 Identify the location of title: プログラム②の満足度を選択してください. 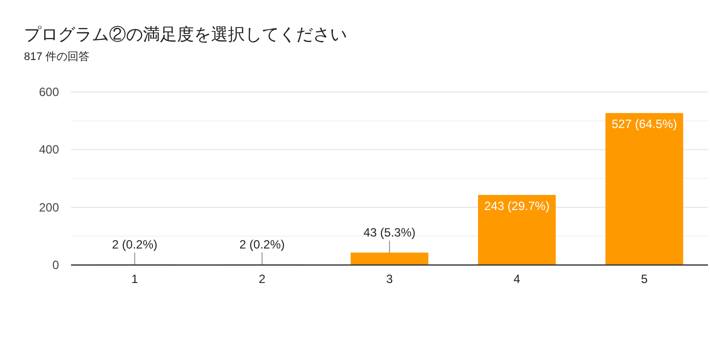
(185, 34).